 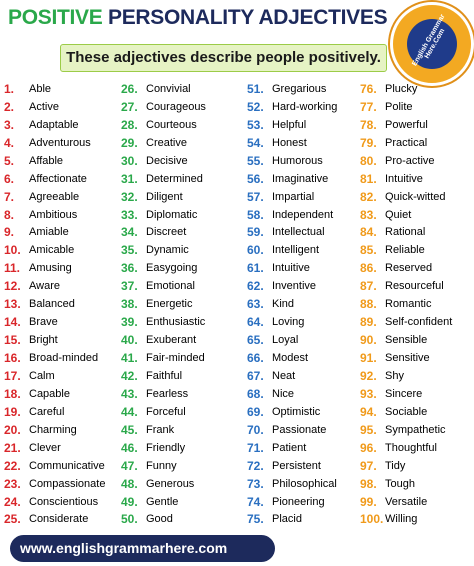 I want to click on list-item: 59. Intellectual, so click(x=292, y=233).